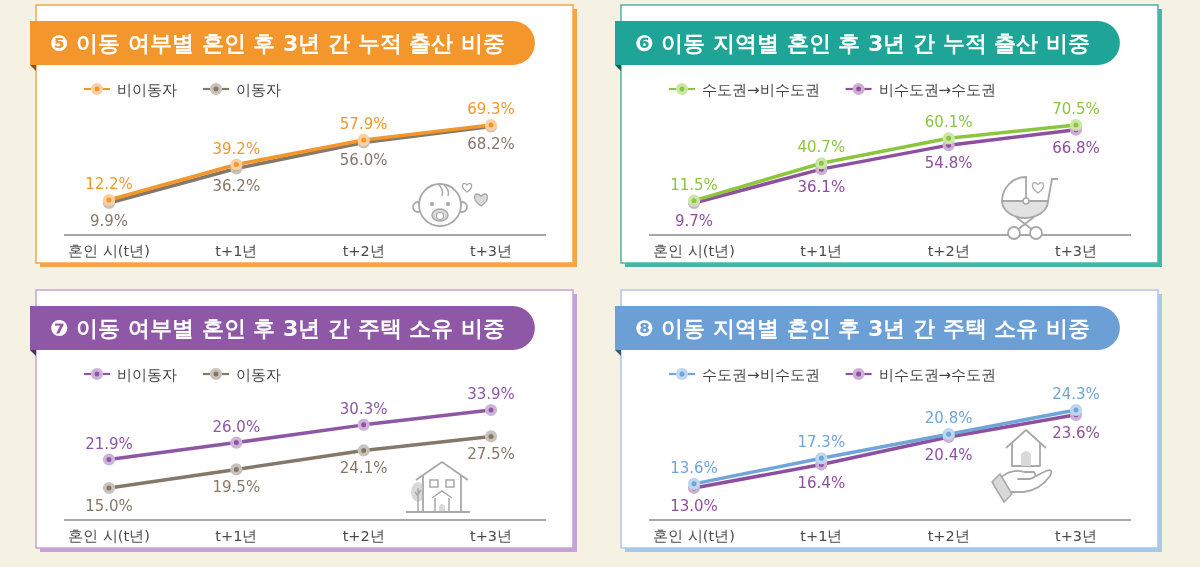 The height and width of the screenshot is (567, 1200). Describe the element at coordinates (1076, 432) in the screenshot. I see `data-label: 23.6%` at that location.